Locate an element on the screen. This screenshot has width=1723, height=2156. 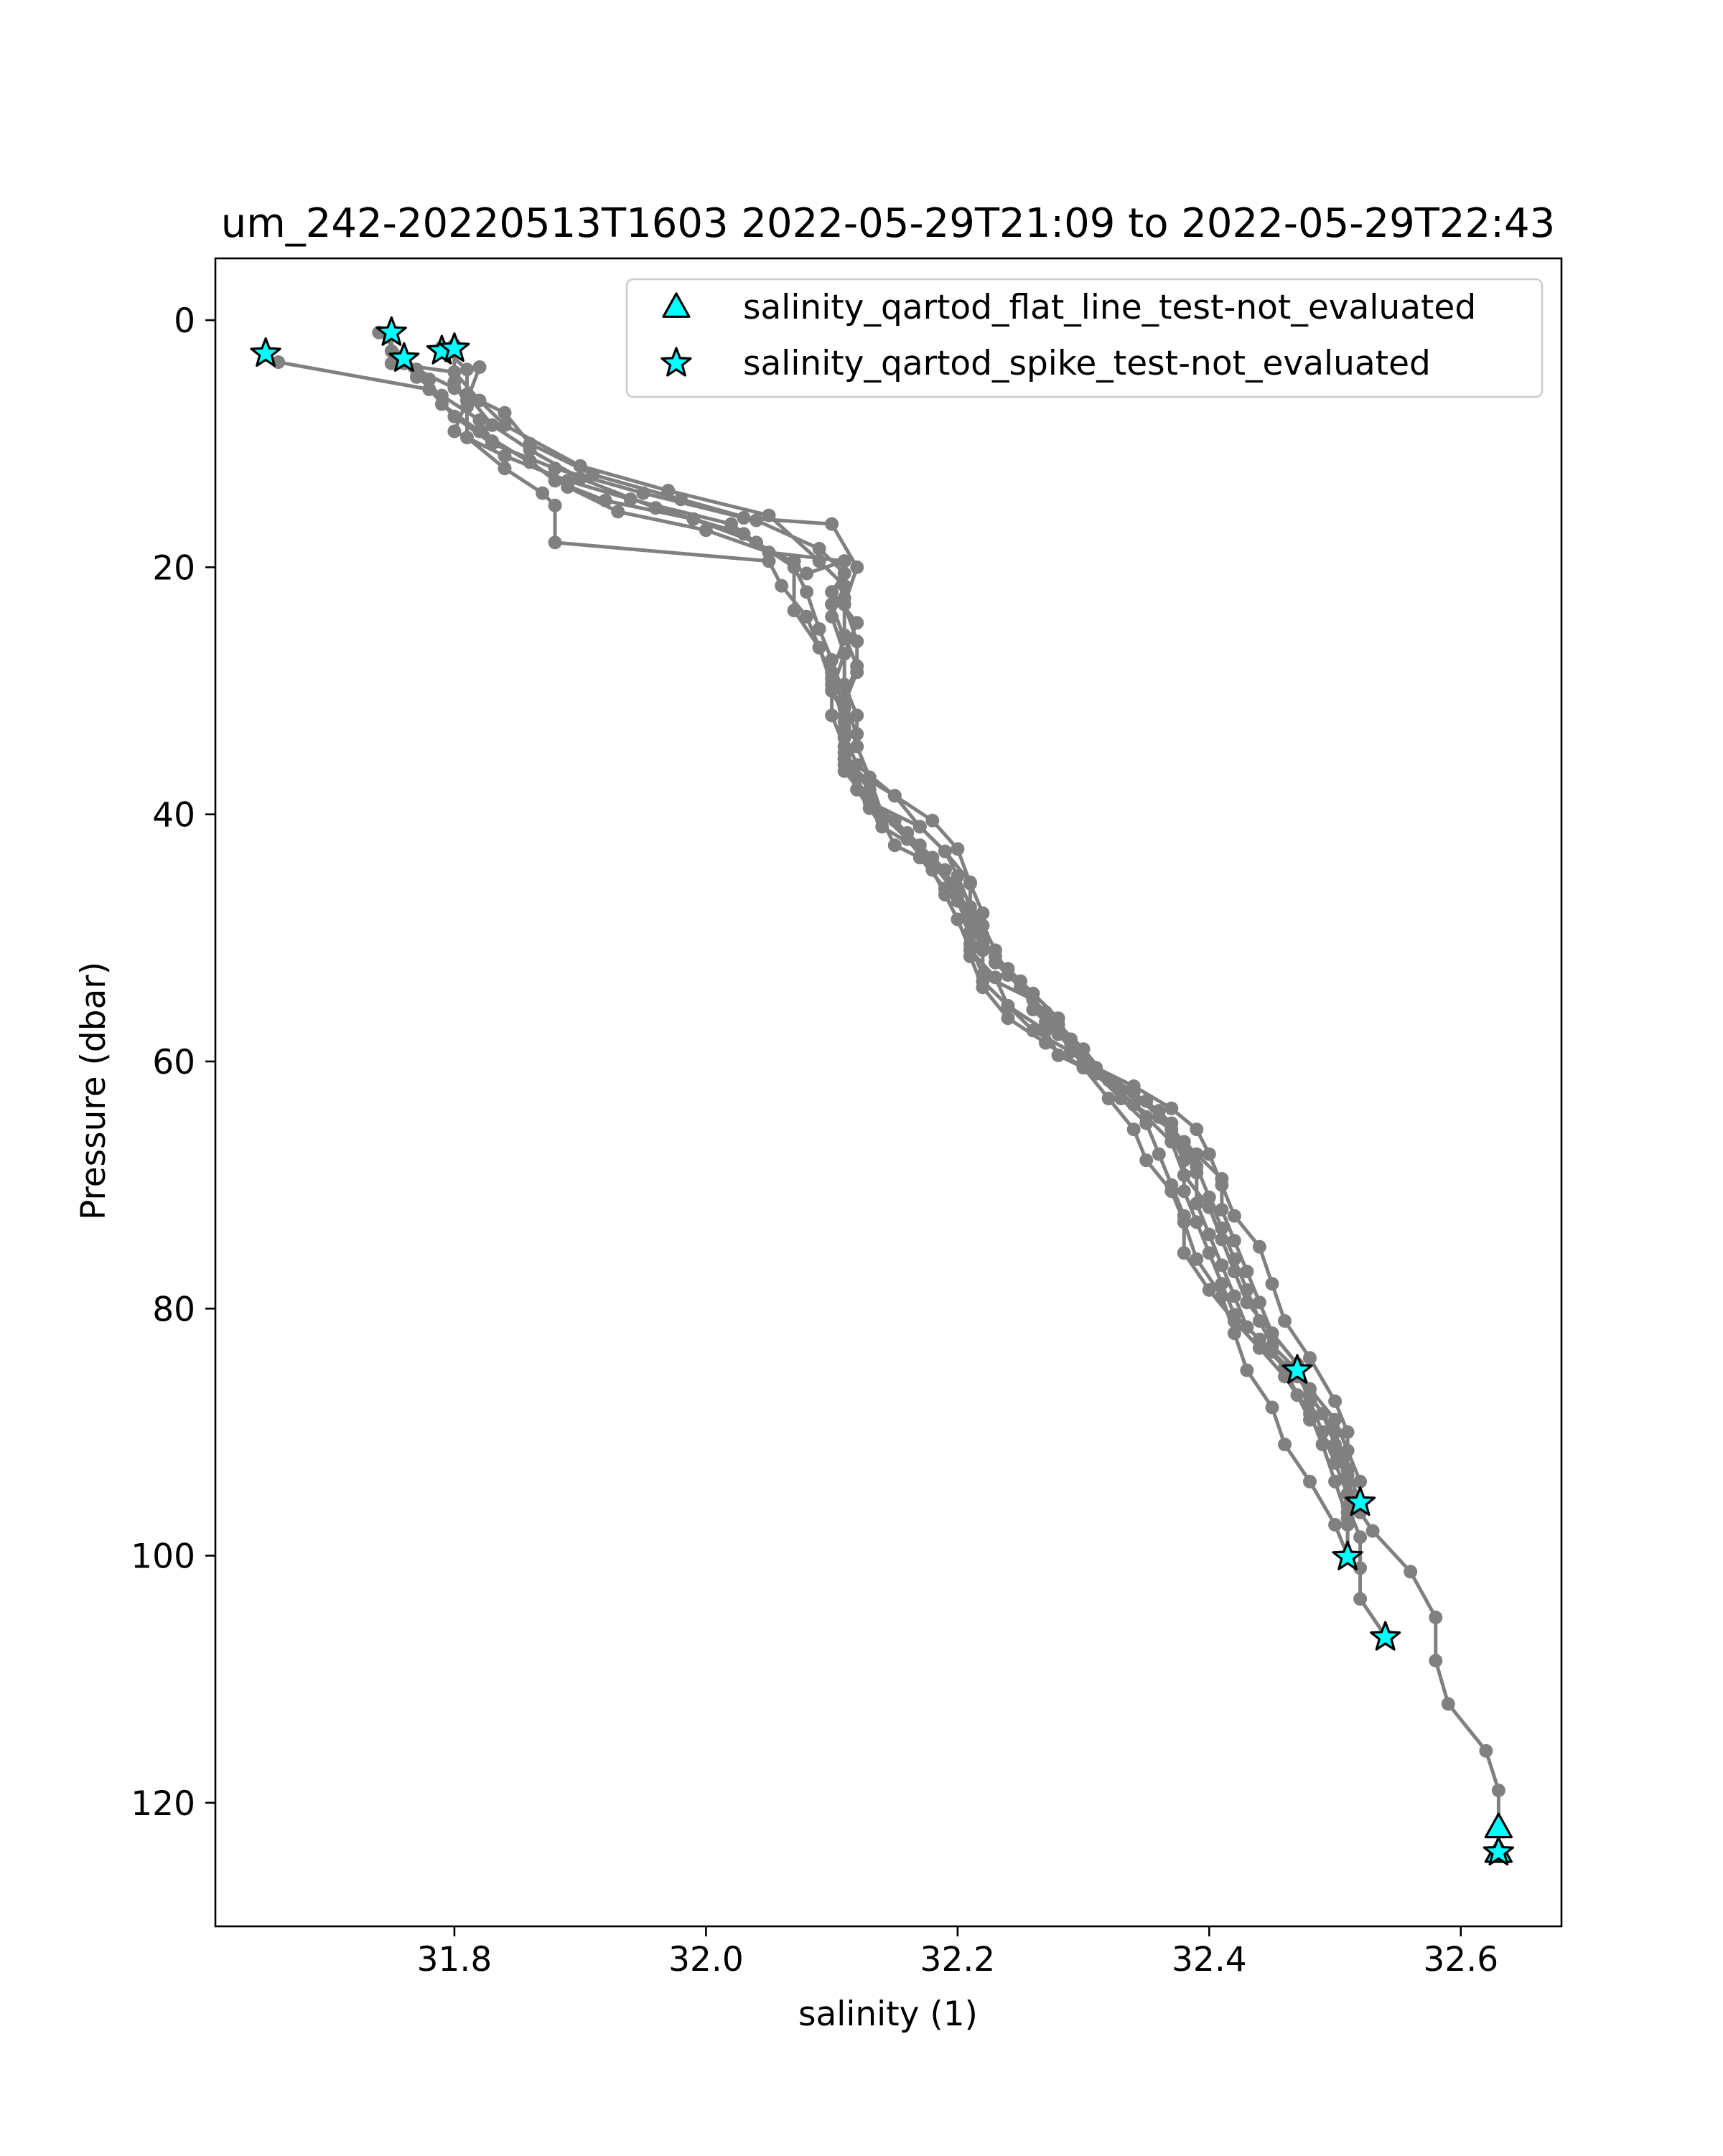
y-tick-label: 60 is located at coordinates (173, 1062).